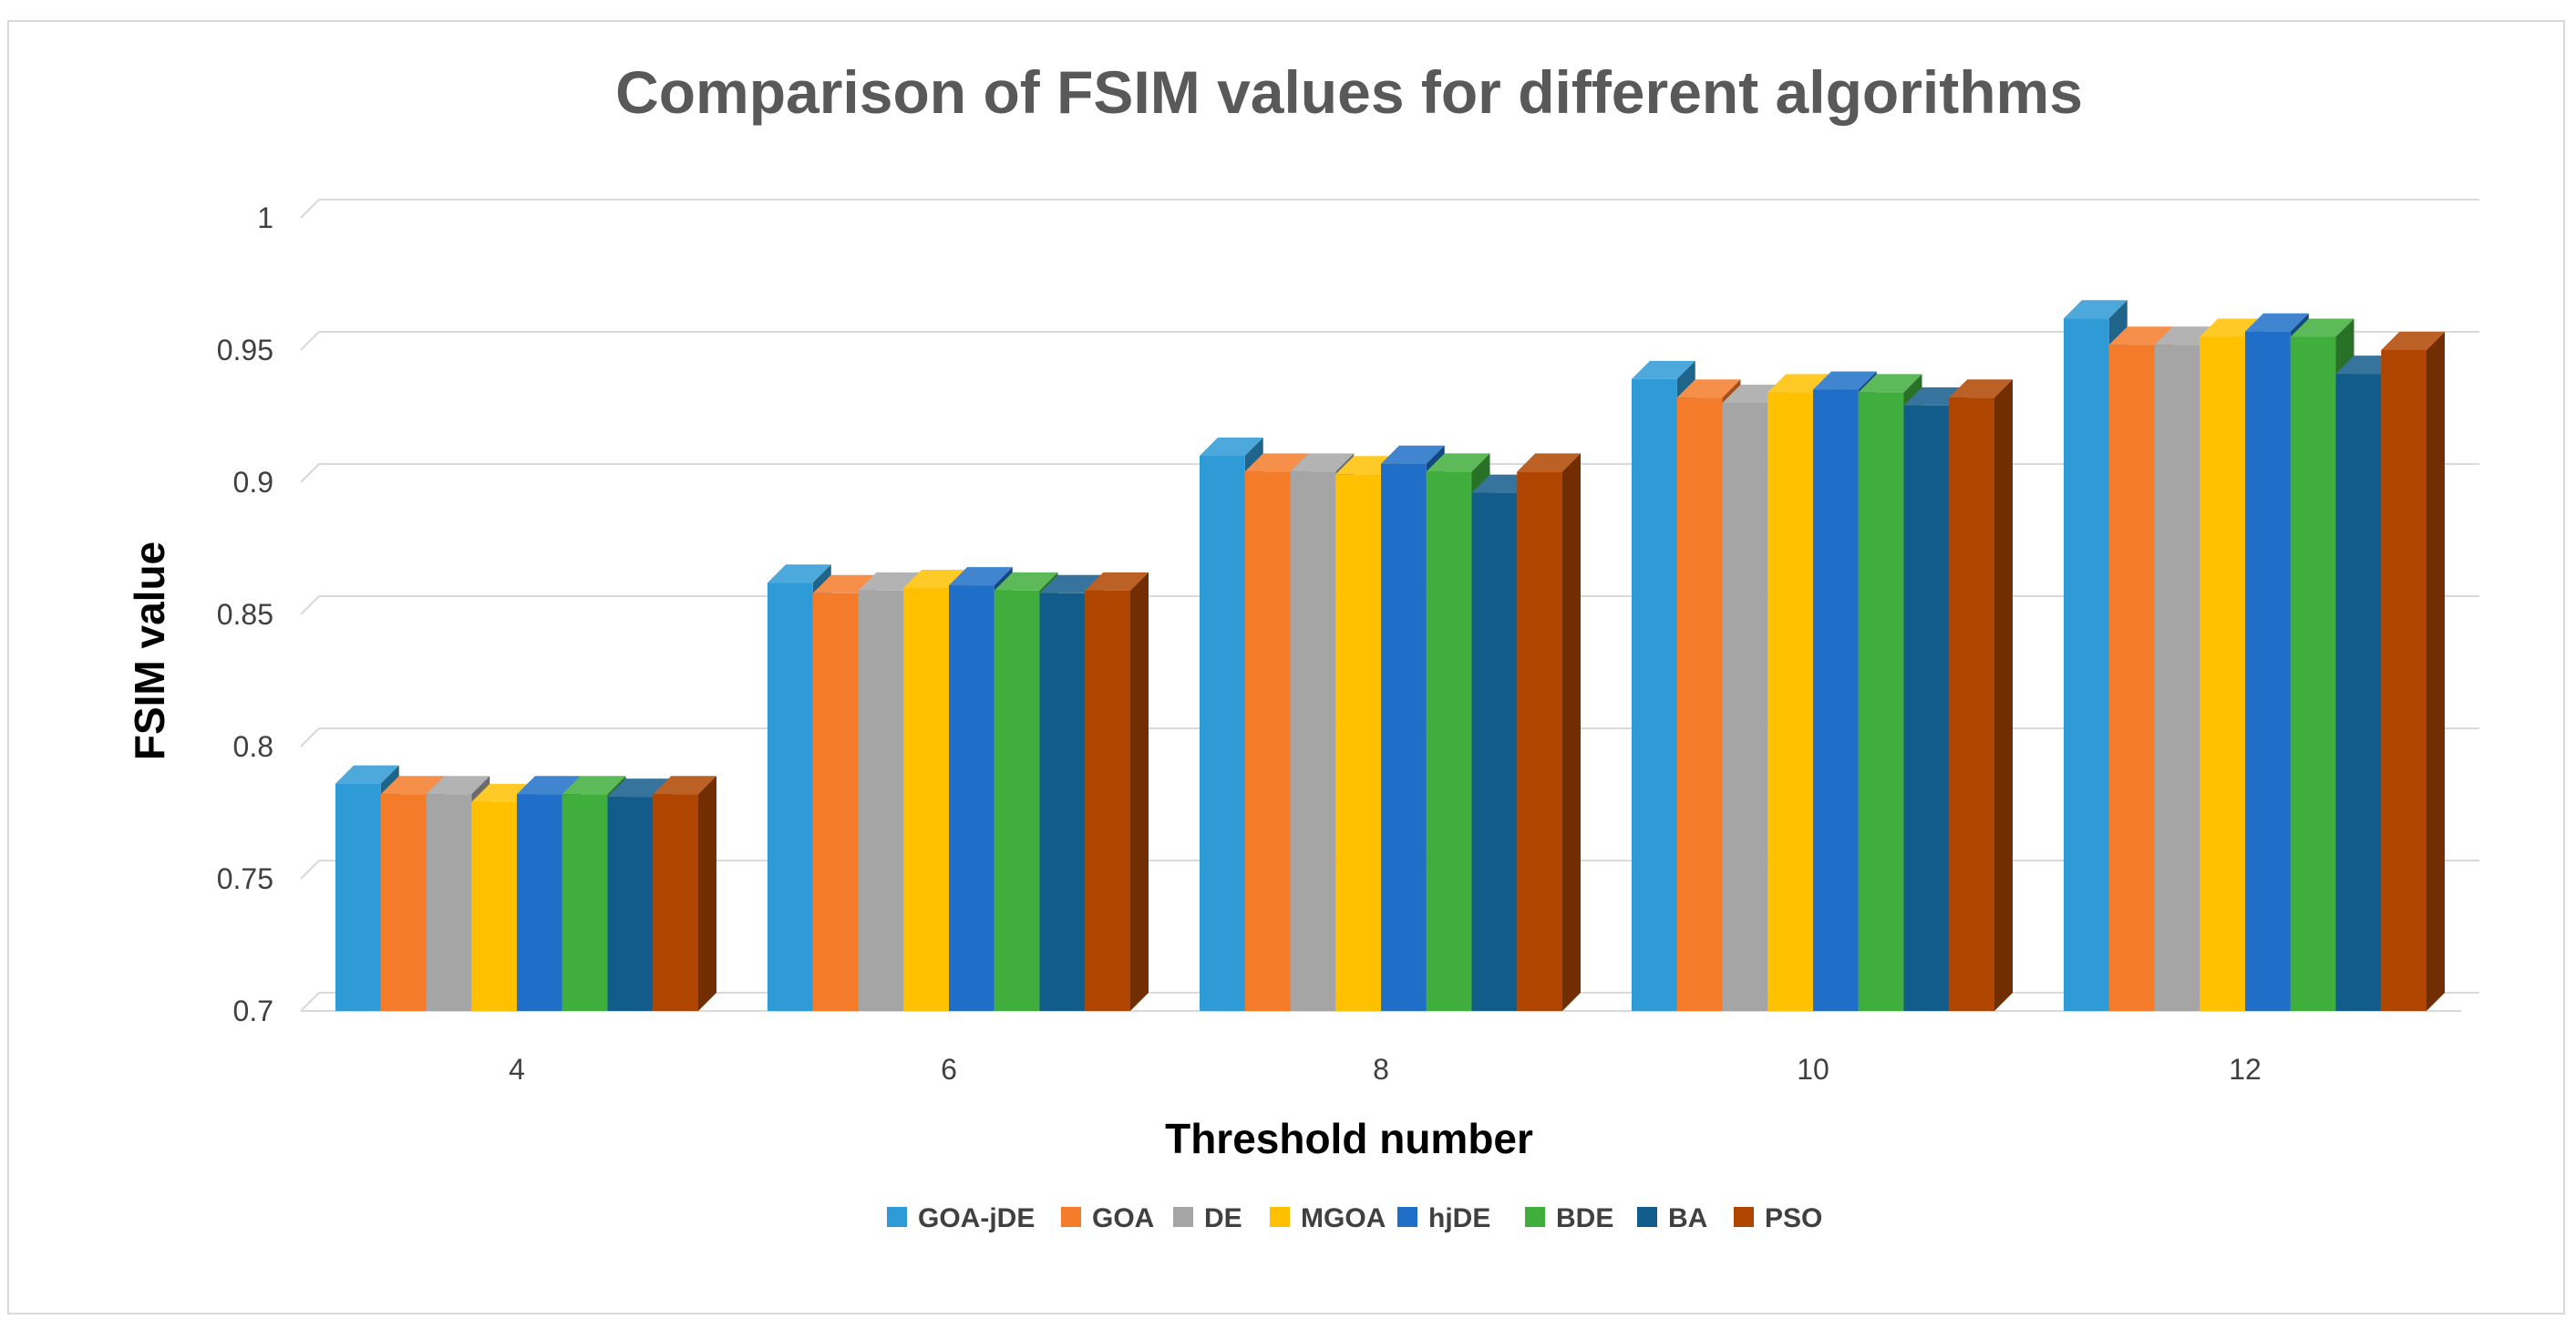 The height and width of the screenshot is (1330, 2576). What do you see at coordinates (265, 217) in the screenshot?
I see `y-tick-label: 1` at bounding box center [265, 217].